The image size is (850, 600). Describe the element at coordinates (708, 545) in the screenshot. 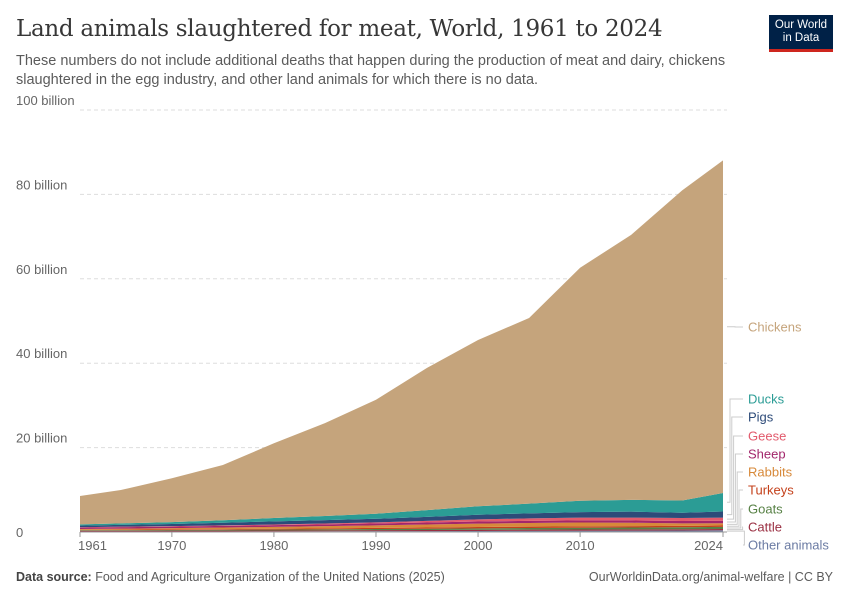

I see `x-tick-label: 2024` at that location.